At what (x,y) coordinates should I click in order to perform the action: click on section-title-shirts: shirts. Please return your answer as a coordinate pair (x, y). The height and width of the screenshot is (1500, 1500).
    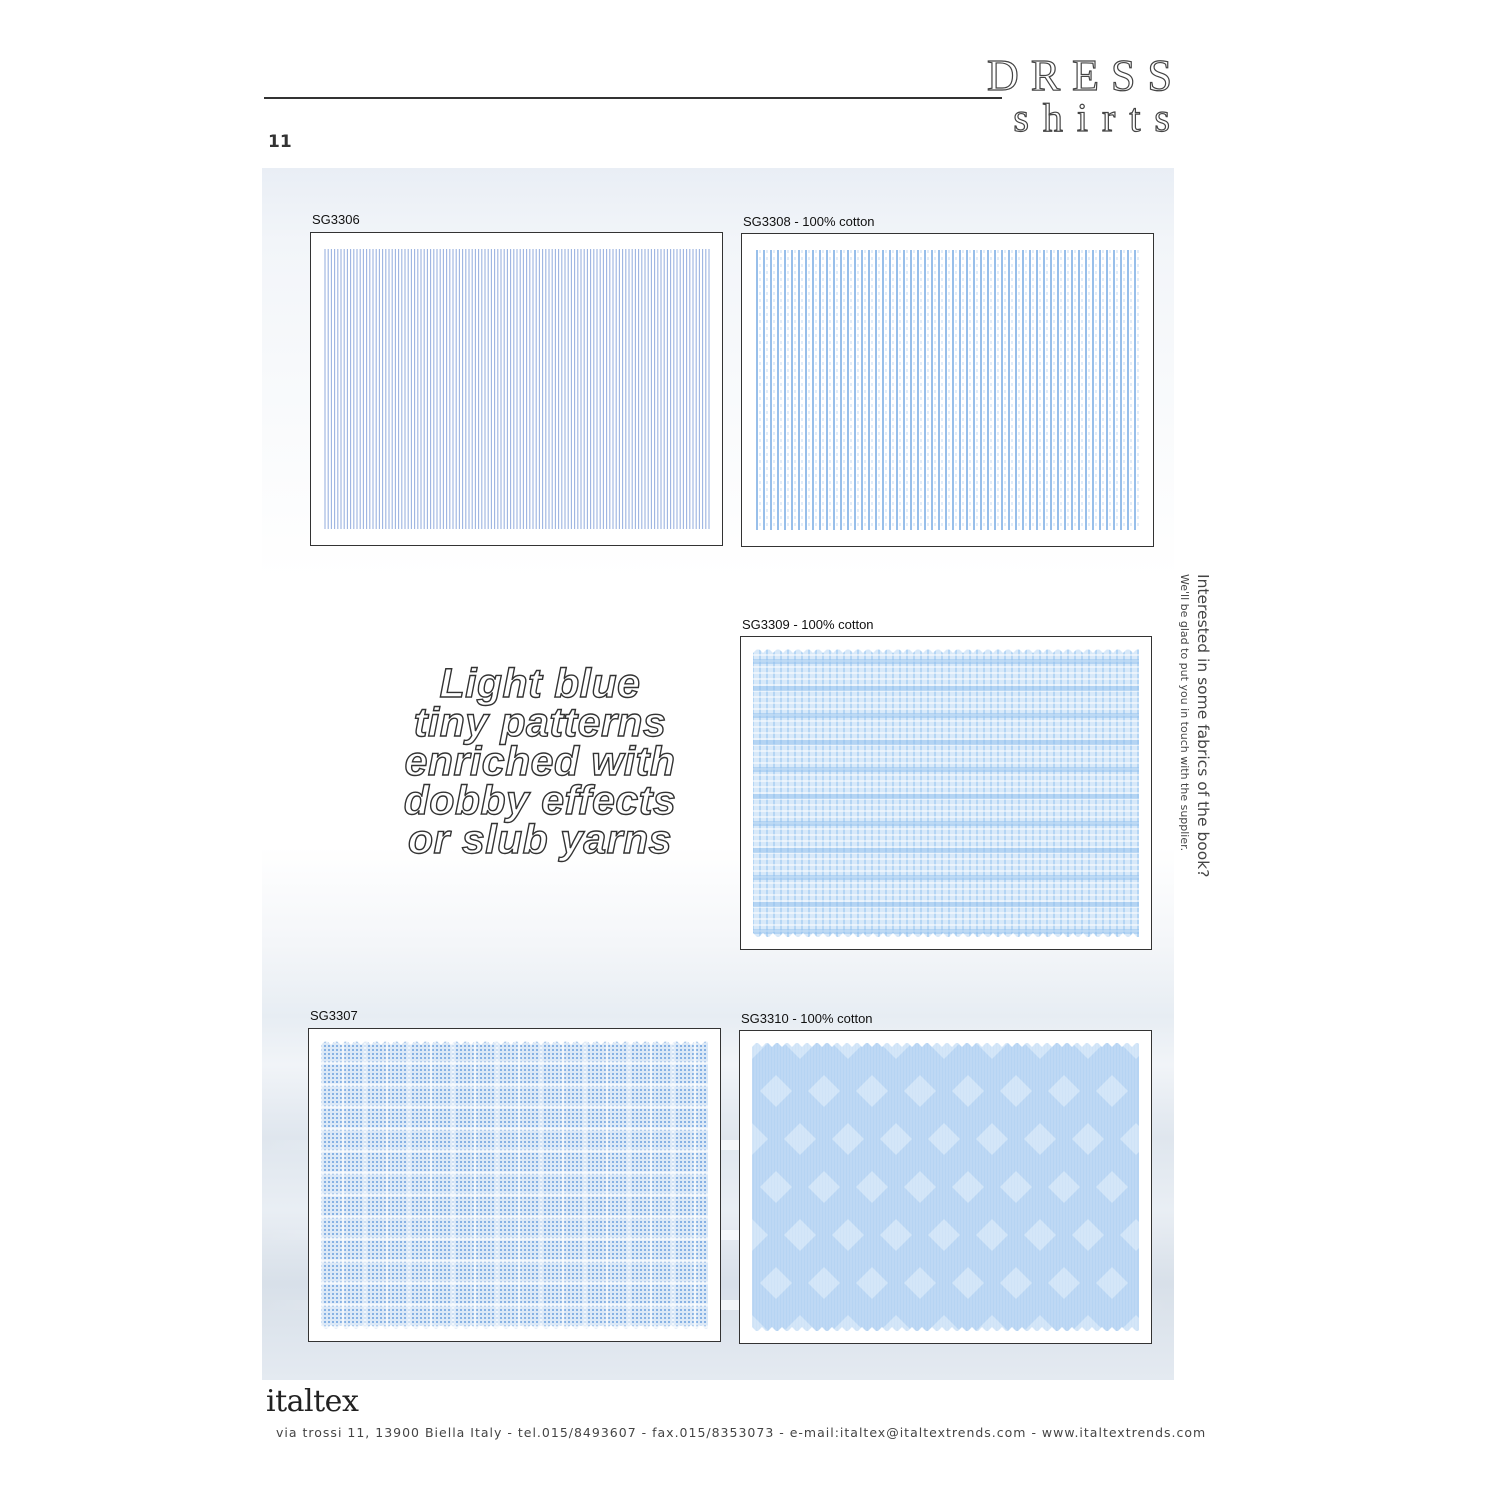
    Looking at the image, I should click on (1098, 117).